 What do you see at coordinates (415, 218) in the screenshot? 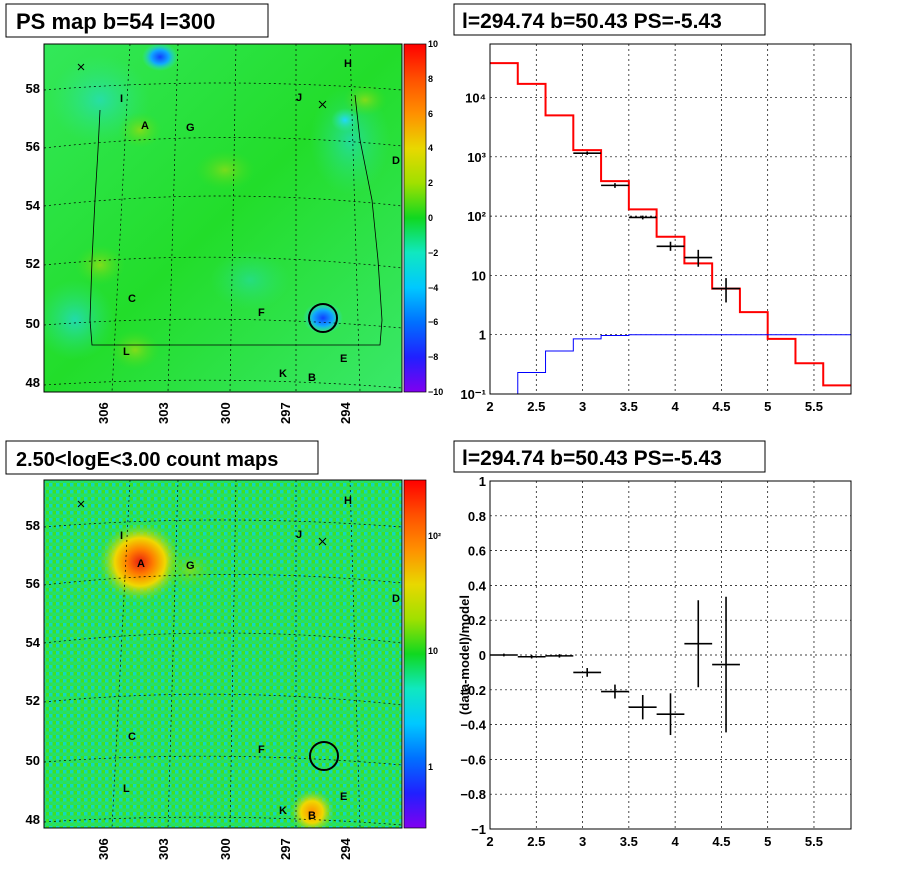
I see `ps-colorbar` at bounding box center [415, 218].